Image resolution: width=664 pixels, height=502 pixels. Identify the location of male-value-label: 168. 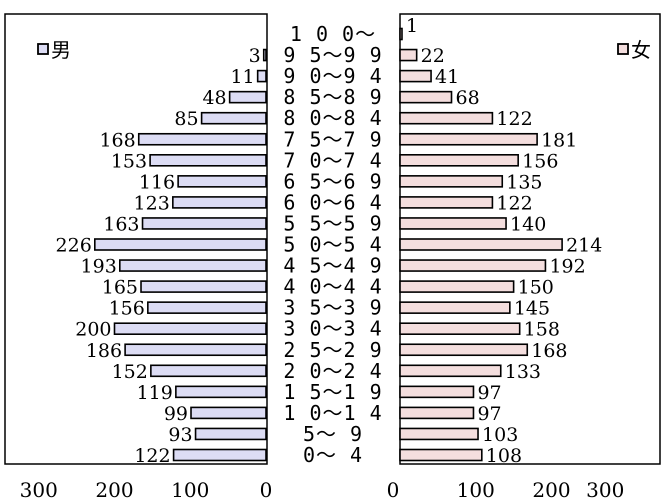
(117, 140).